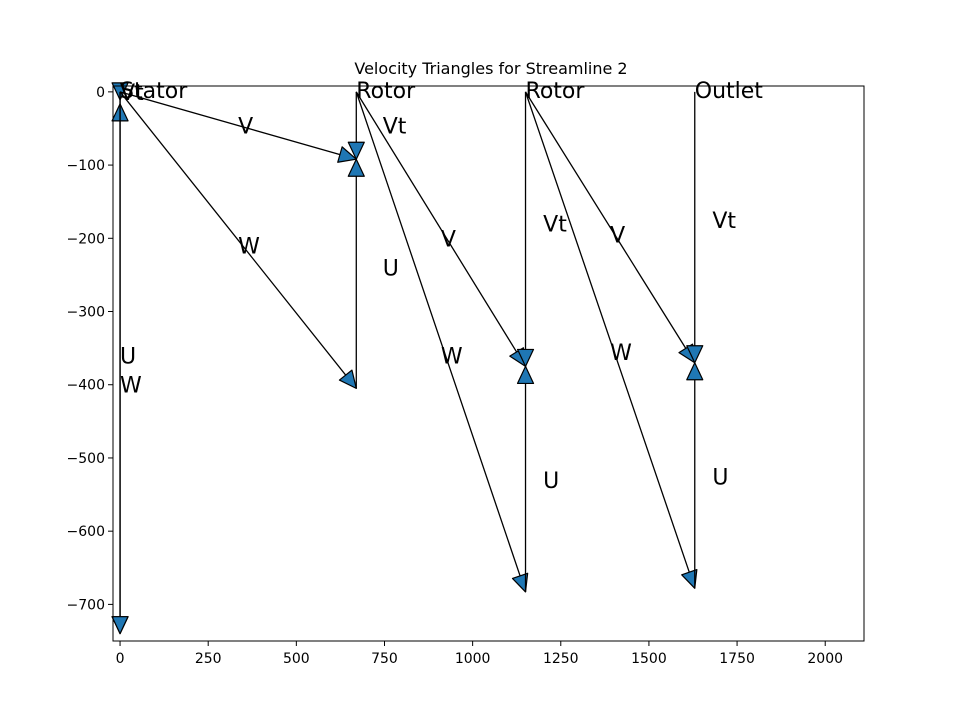 Image resolution: width=960 pixels, height=720 pixels. Describe the element at coordinates (490, 68) in the screenshot. I see `chart-title: Velocity Triangles for Streamline 2` at that location.